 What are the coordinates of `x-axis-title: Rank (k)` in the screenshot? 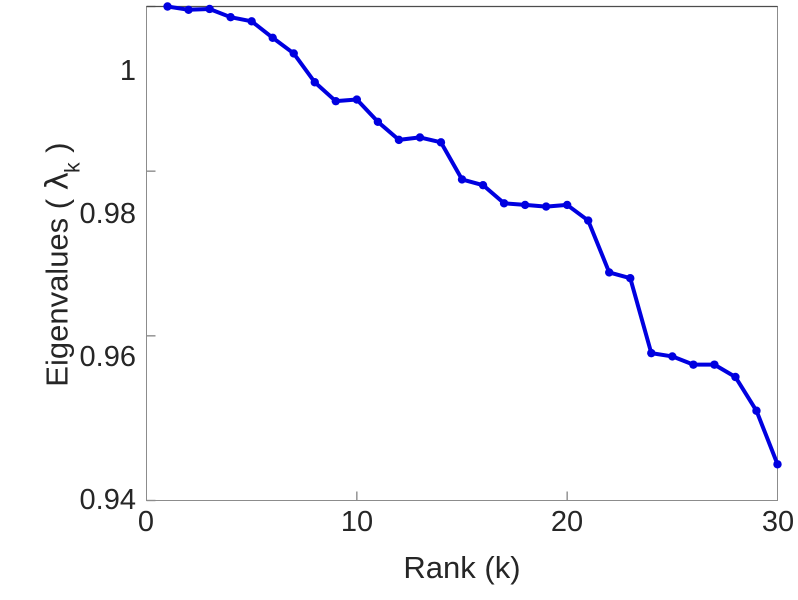 It's located at (462, 567).